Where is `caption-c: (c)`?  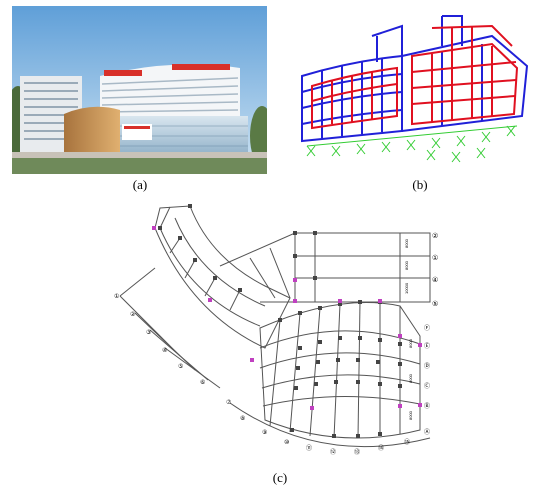
caption-c: (c) is located at coordinates (280, 477).